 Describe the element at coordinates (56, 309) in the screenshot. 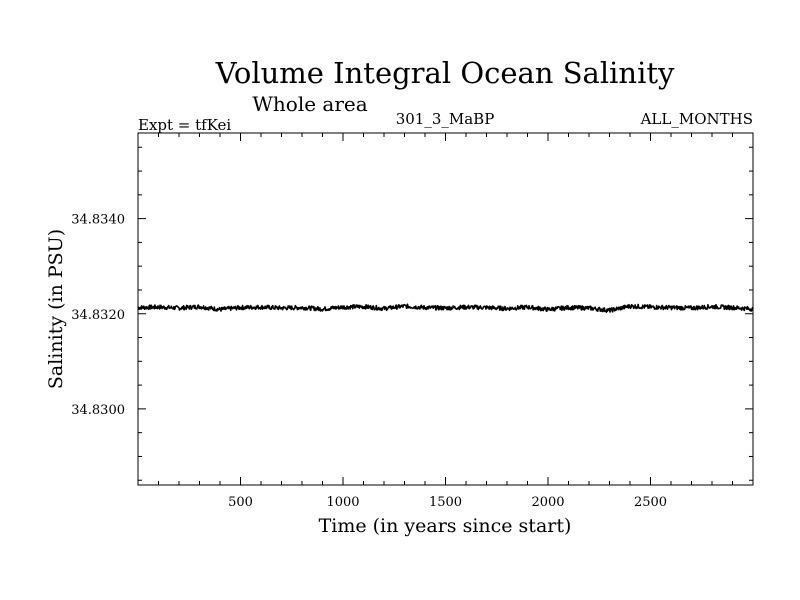

I see `y-axis-label: Salinity (in PSU)` at that location.